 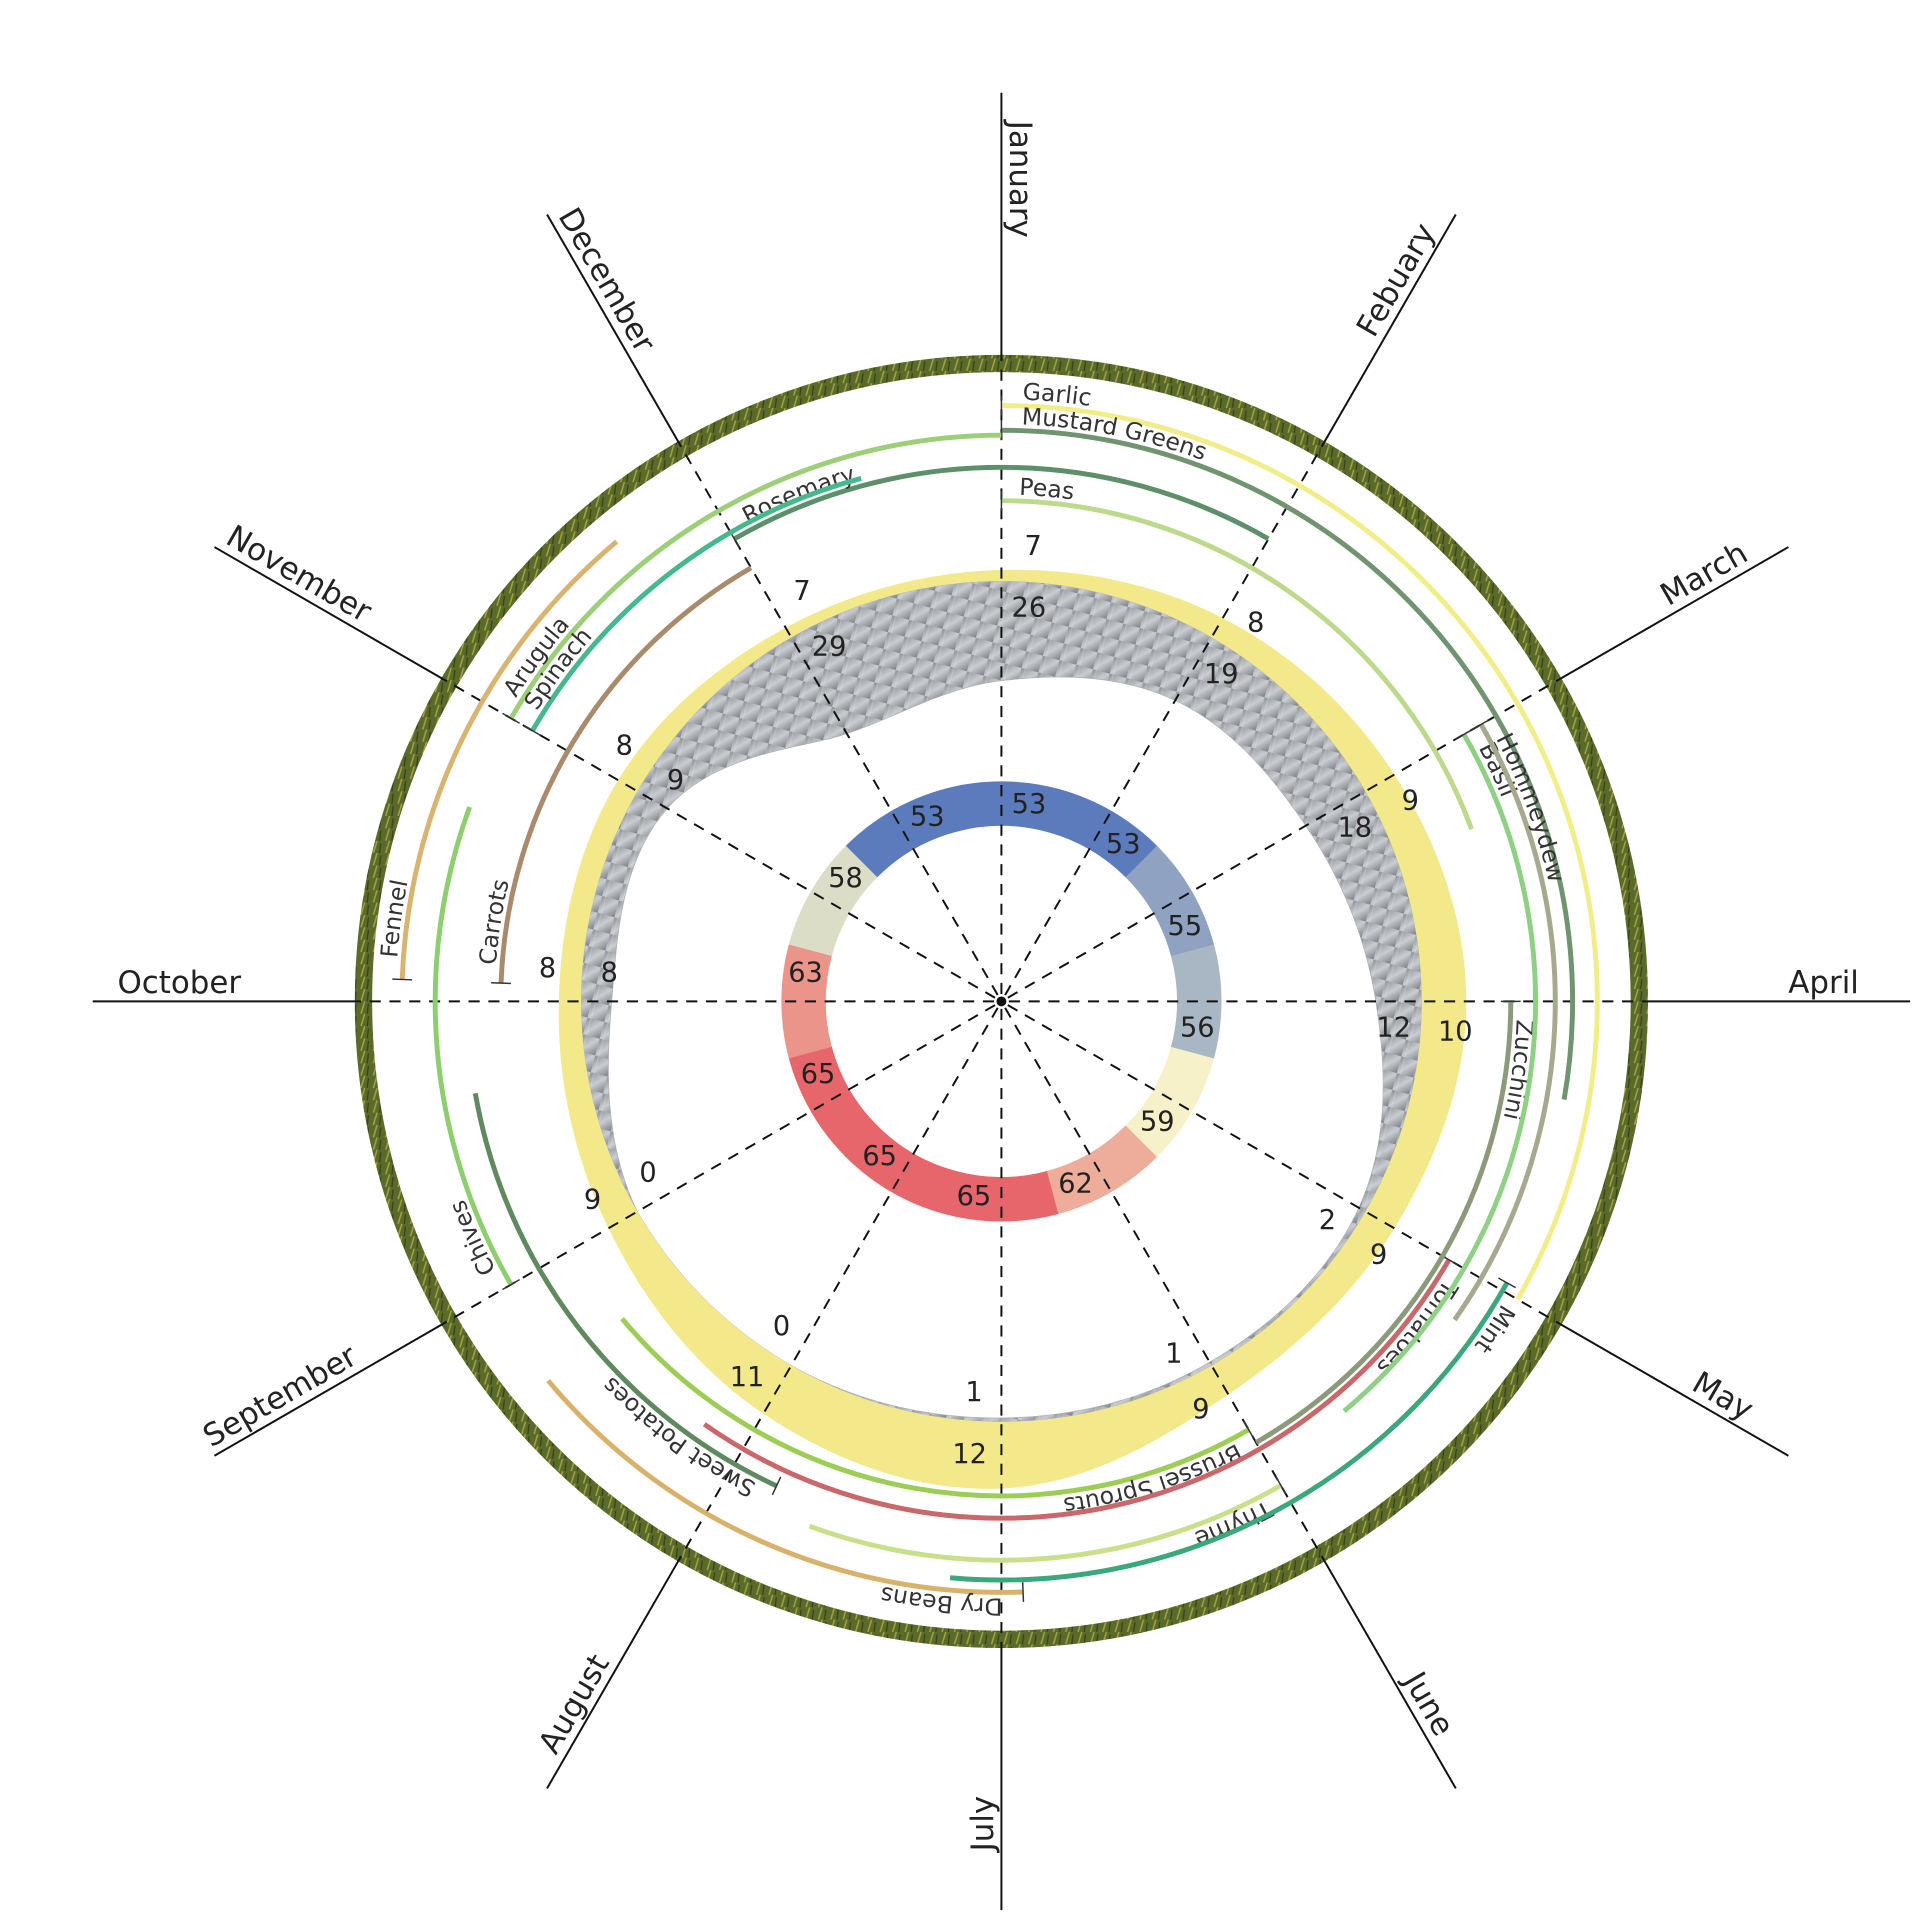 What do you see at coordinates (969, 1454) in the screenshot?
I see `yellow-band-label: 12` at bounding box center [969, 1454].